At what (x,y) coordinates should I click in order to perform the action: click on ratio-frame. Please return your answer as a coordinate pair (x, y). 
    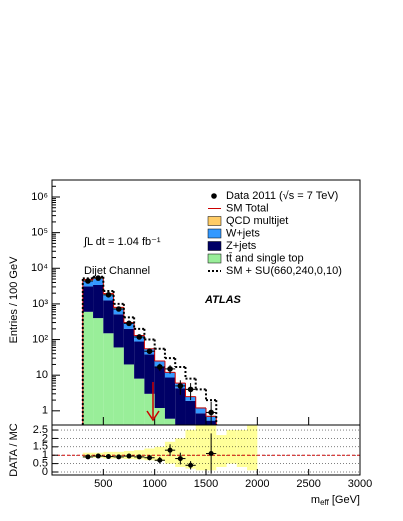
    Looking at the image, I should click on (206, 450).